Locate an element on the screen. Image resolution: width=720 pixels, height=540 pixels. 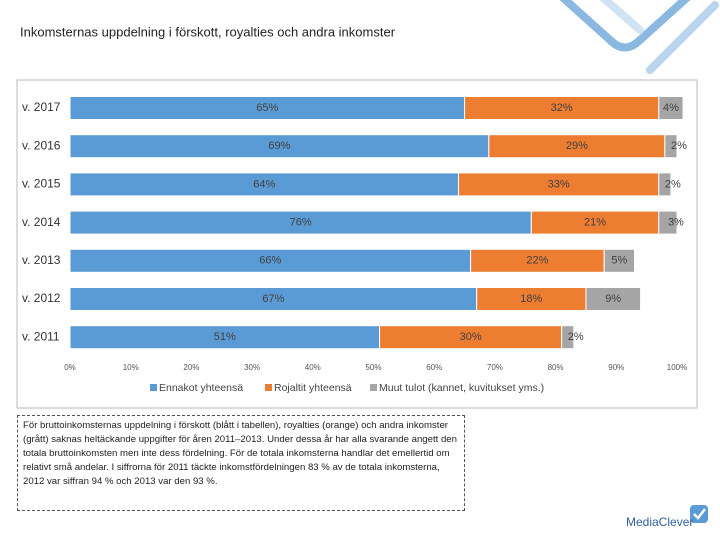
x-tick-label: 80% is located at coordinates (556, 367).